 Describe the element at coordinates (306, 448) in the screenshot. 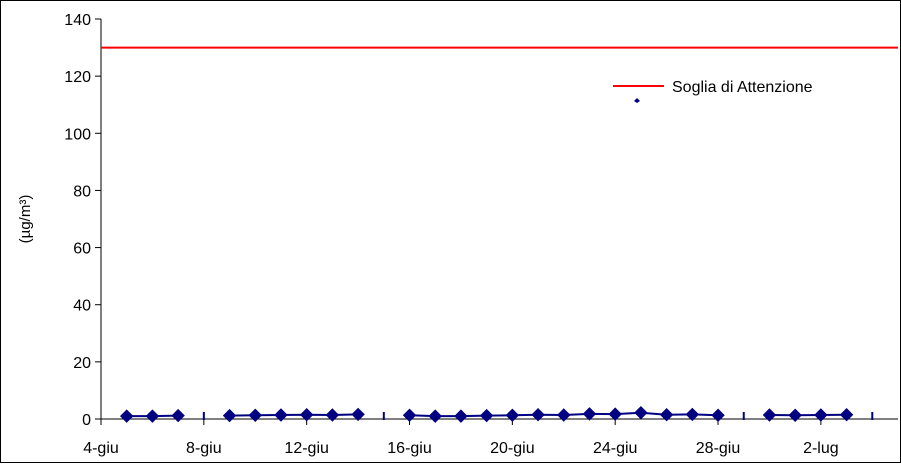

I see `x-tick-label: 12-giu` at that location.